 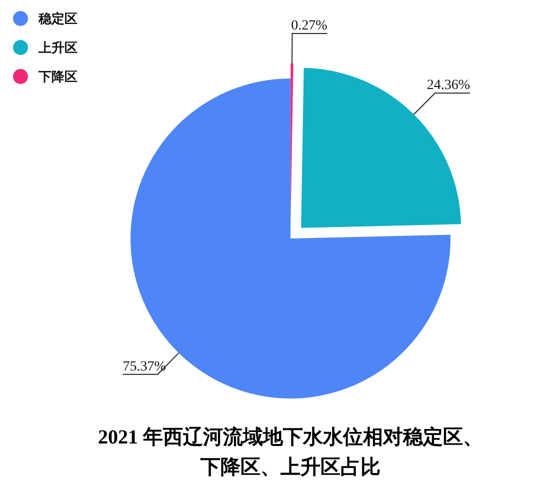 What do you see at coordinates (144, 366) in the screenshot?
I see `data-label: 75.37%` at bounding box center [144, 366].